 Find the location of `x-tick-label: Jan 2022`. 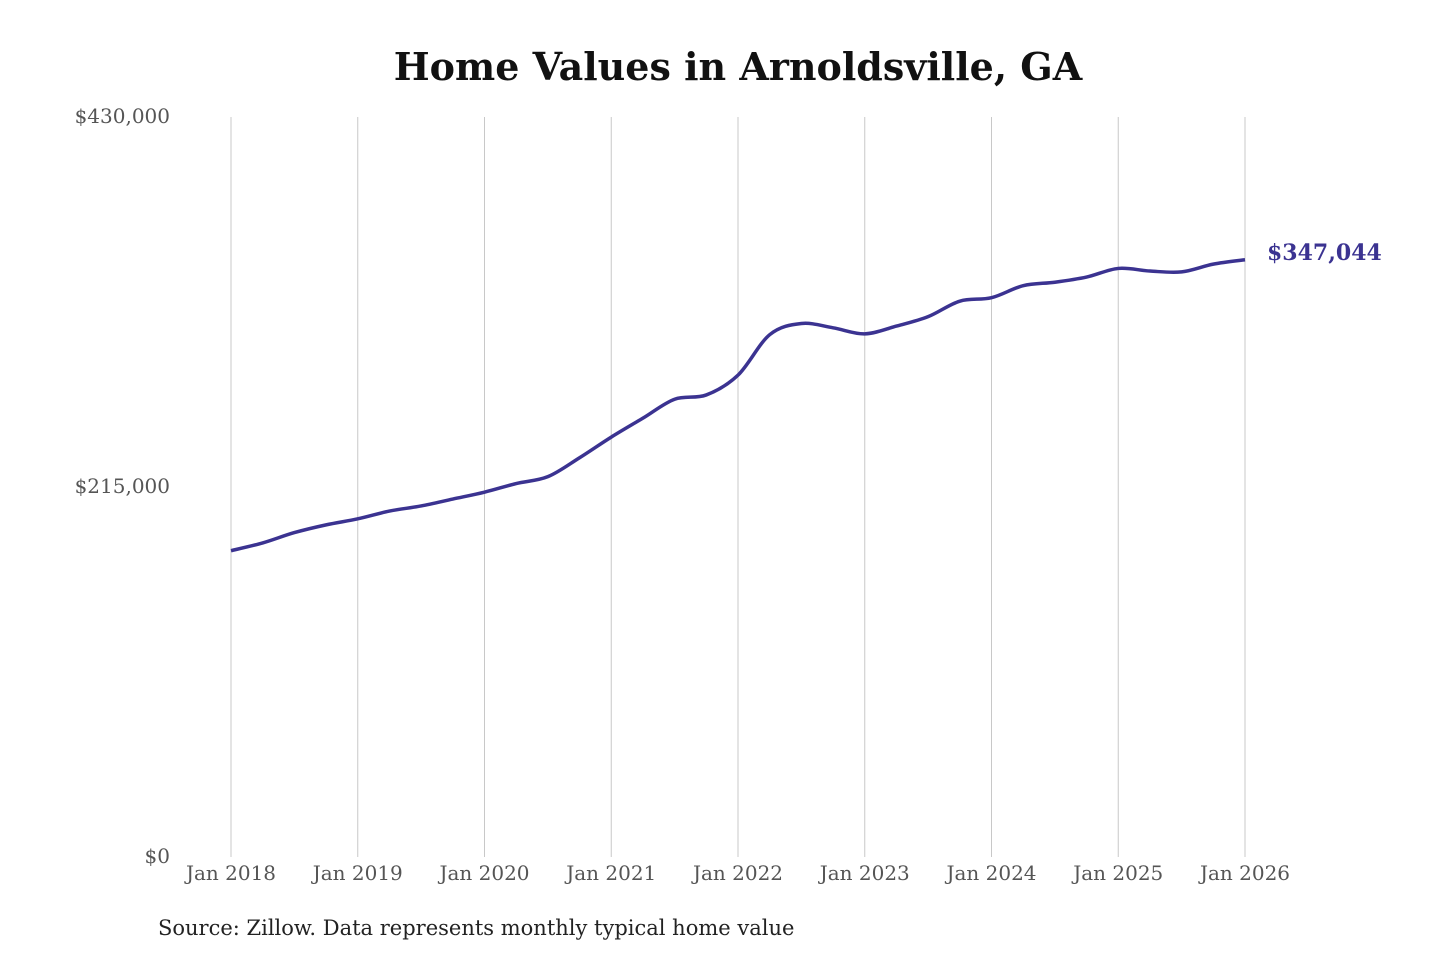

x-tick-label: Jan 2022 is located at coordinates (737, 873).